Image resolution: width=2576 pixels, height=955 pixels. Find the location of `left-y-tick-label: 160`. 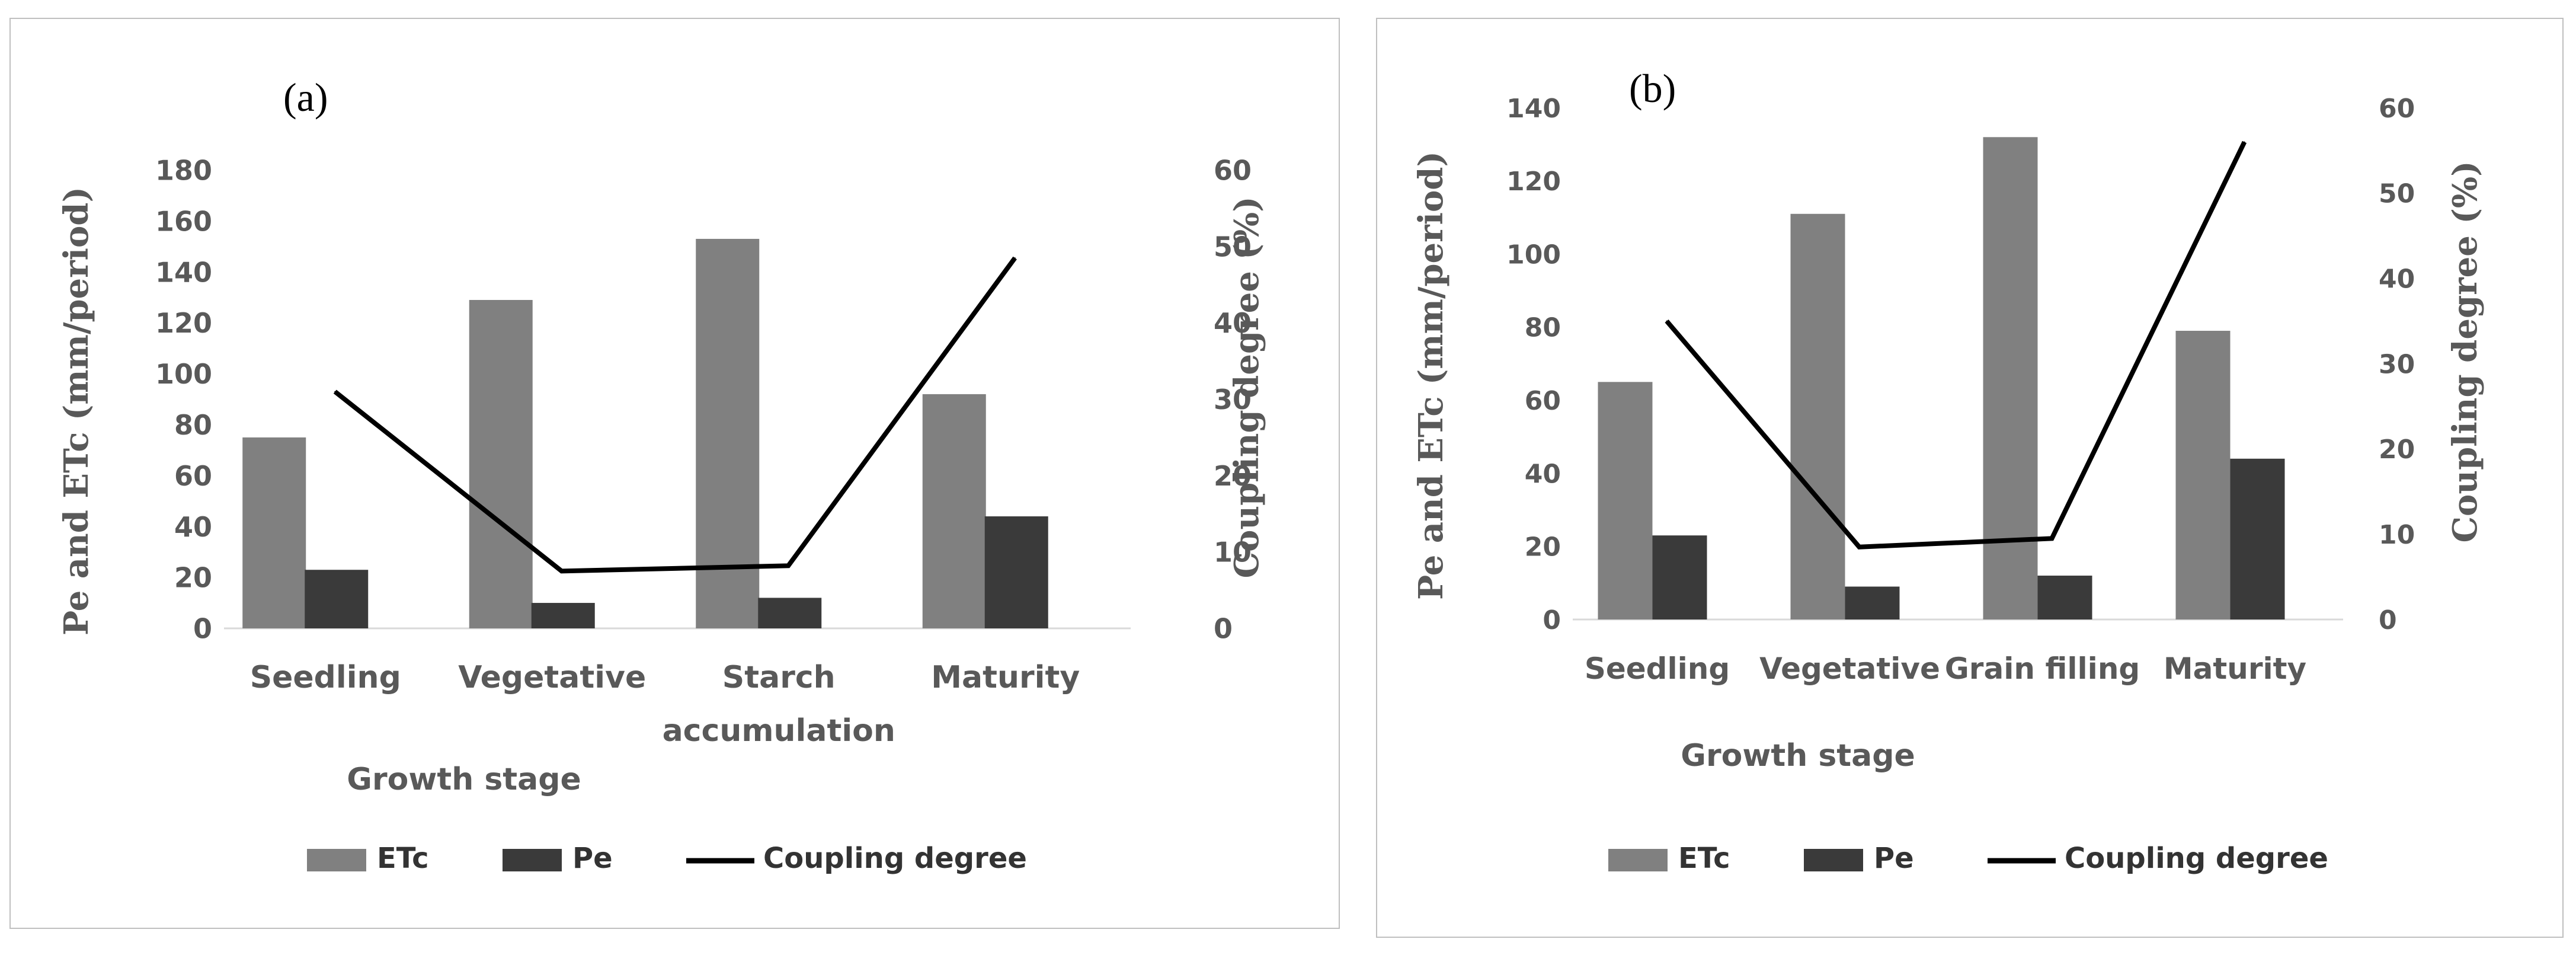

left-y-tick-label: 160 is located at coordinates (183, 221).